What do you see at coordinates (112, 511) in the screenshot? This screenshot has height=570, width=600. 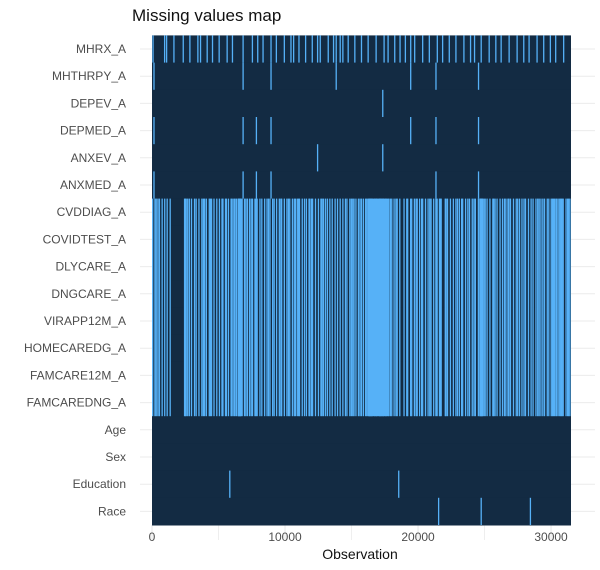 I see `y-tick-label: Race` at bounding box center [112, 511].